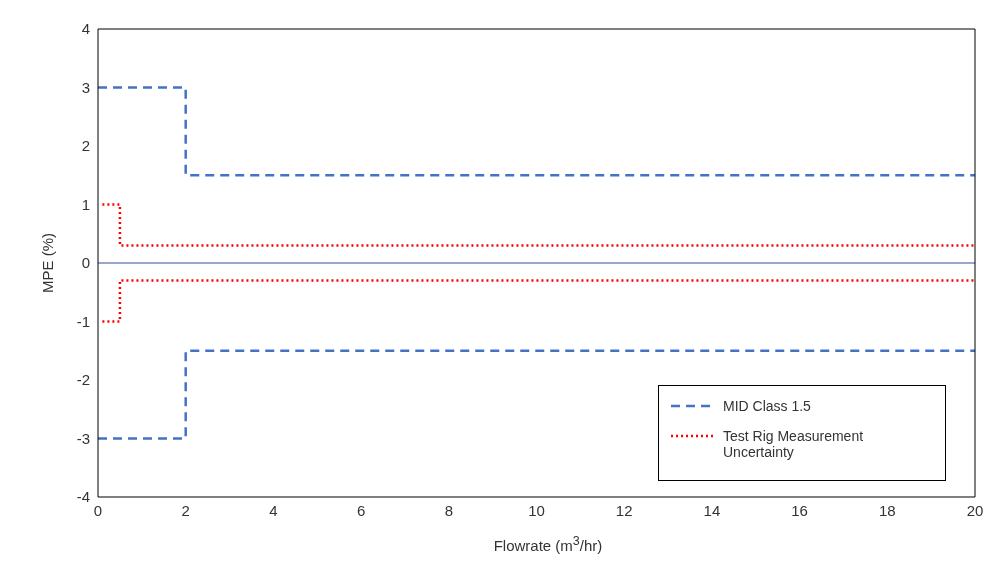 The width and height of the screenshot is (1008, 587). I want to click on y-tick-label: -3, so click(83, 438).